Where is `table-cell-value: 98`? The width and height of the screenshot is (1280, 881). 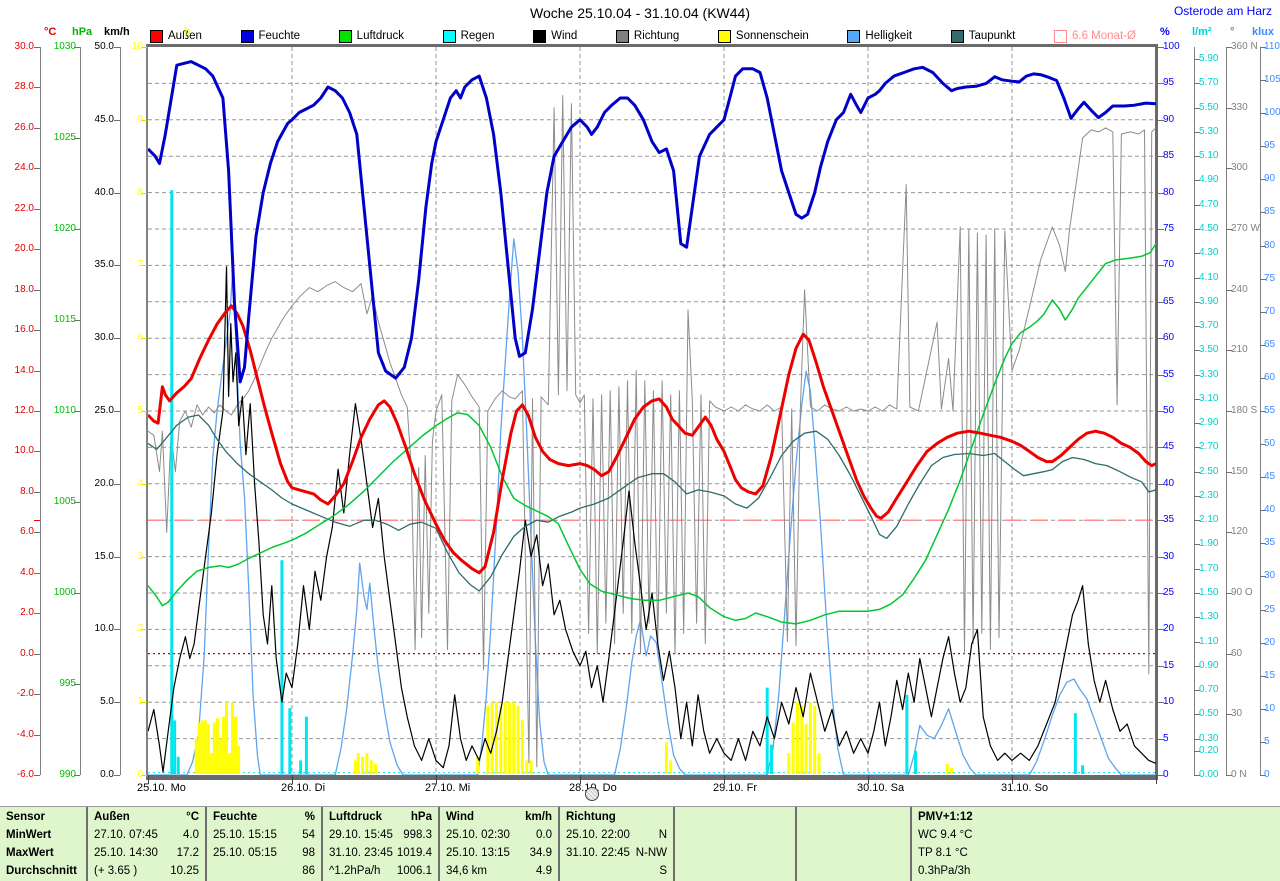
table-cell-value: 98 is located at coordinates (308, 853).